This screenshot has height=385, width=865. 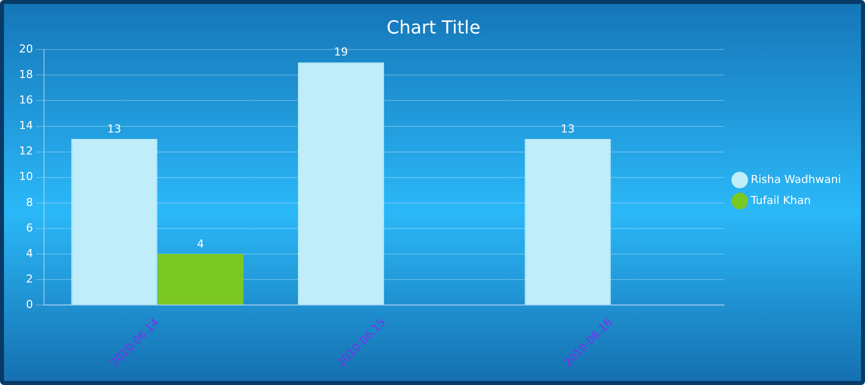 What do you see at coordinates (25, 100) in the screenshot?
I see `y-tick-label: 16` at bounding box center [25, 100].